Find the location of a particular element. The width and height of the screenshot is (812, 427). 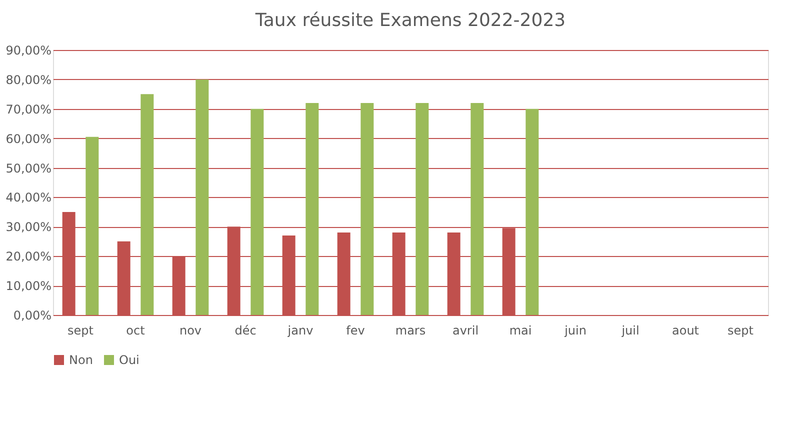

x-tick-label: nov is located at coordinates (190, 331).